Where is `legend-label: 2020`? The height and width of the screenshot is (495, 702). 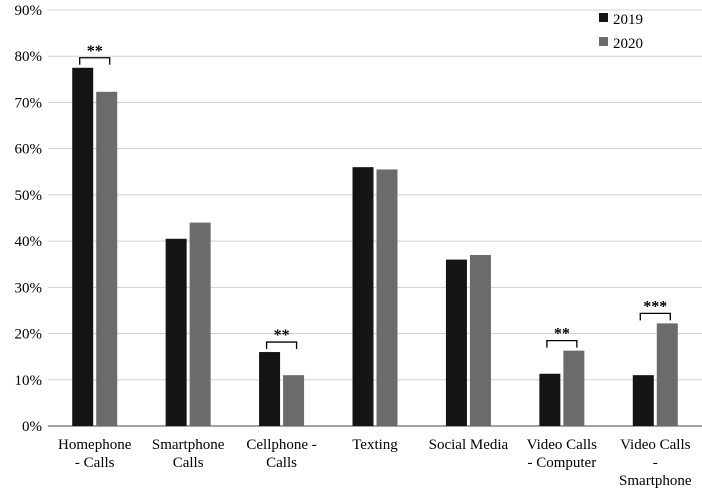 legend-label: 2020 is located at coordinates (628, 44).